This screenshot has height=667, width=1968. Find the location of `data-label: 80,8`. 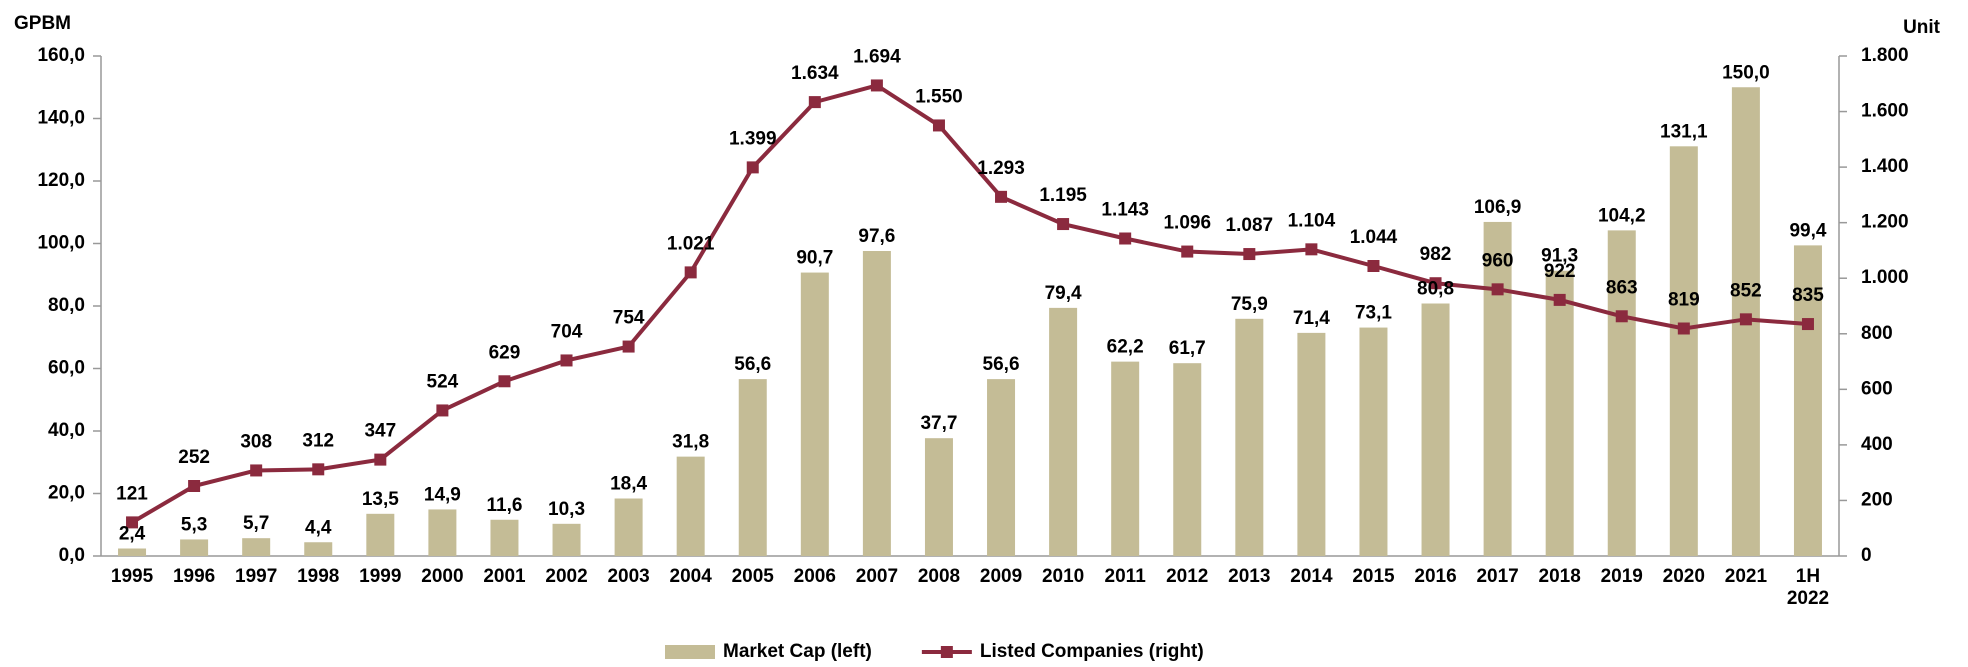

data-label: 80,8 is located at coordinates (1435, 289).